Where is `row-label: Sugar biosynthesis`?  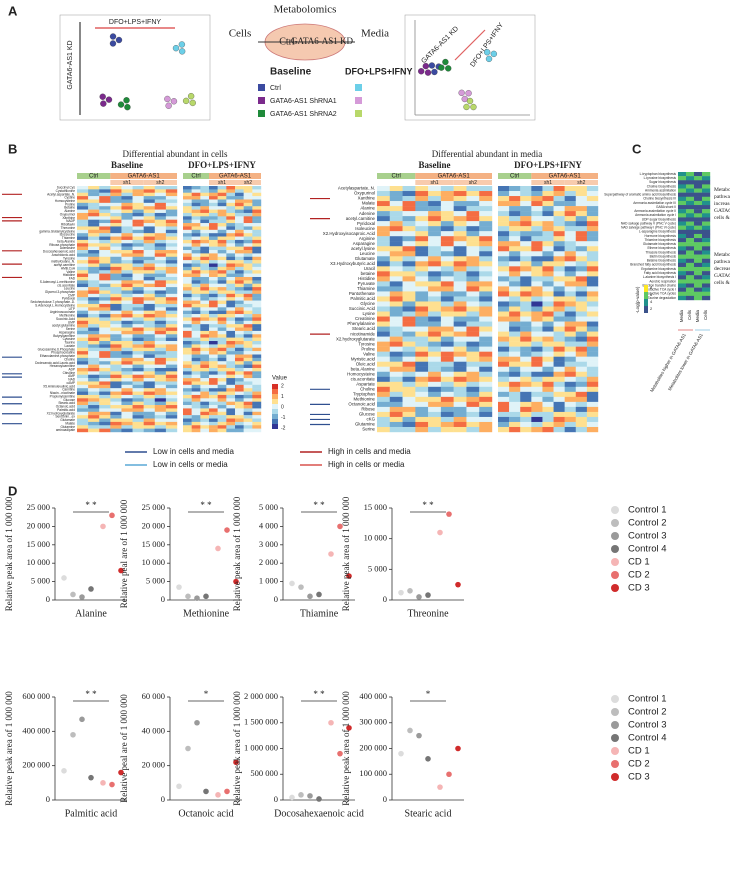
row-label: Sugar biosynthesis is located at coordinates (662, 182).